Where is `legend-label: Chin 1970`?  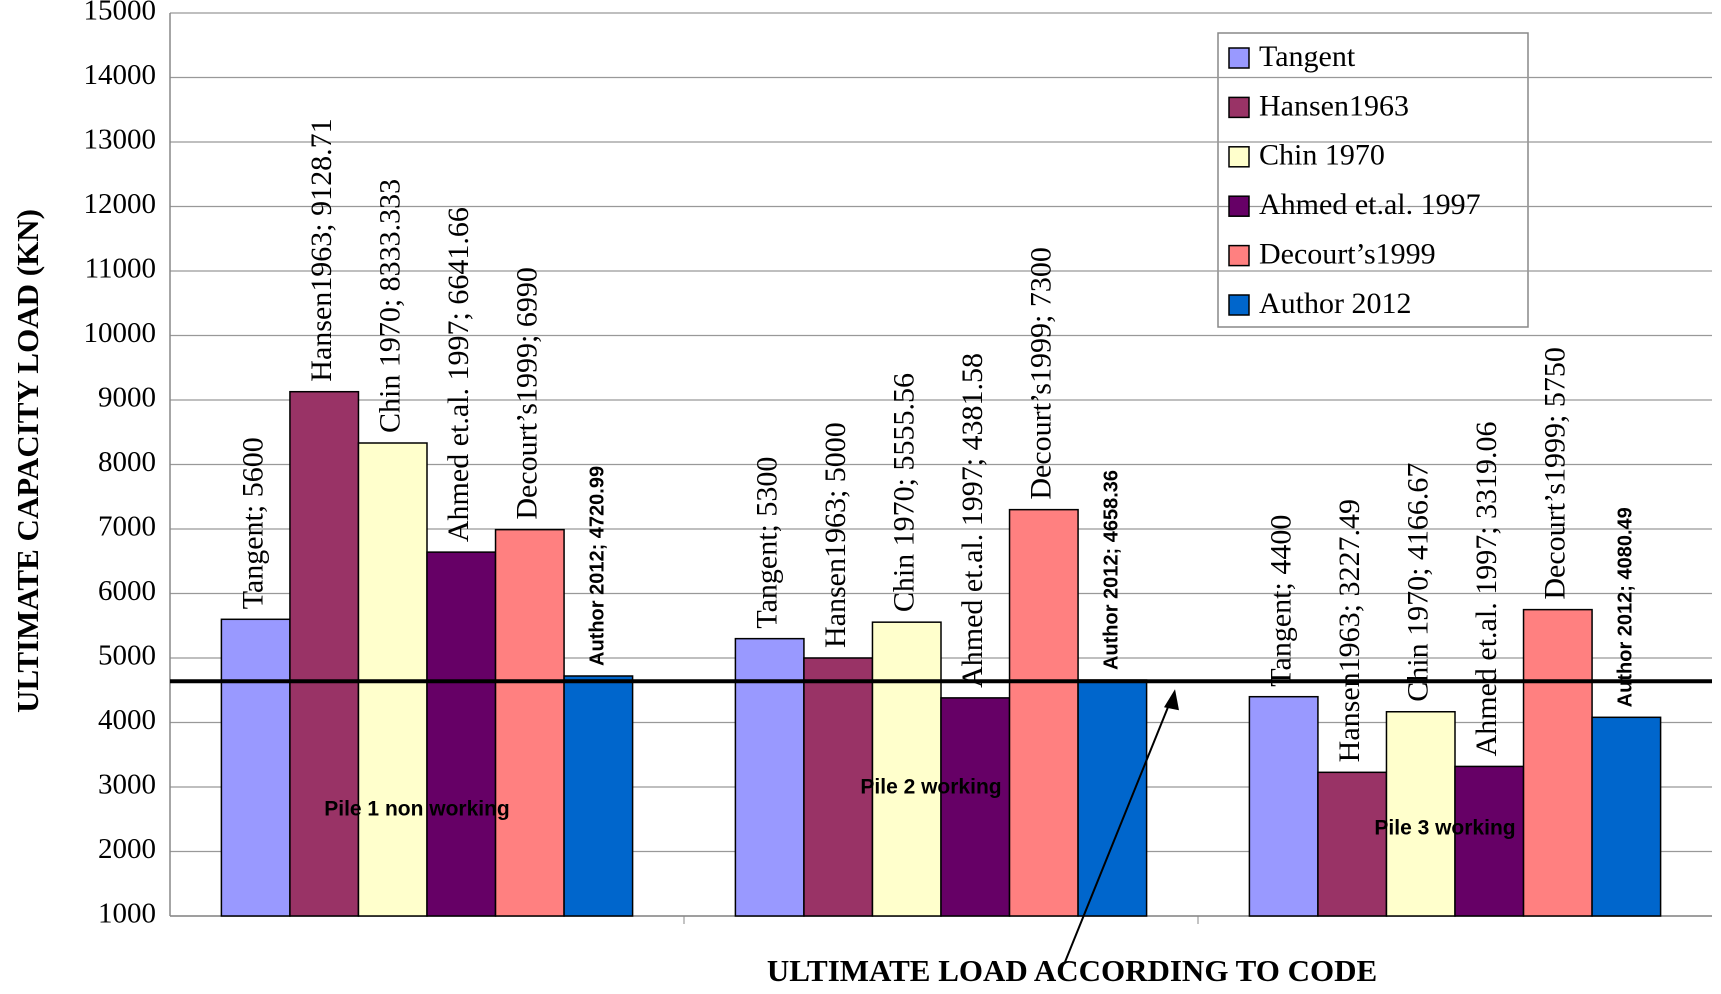
legend-label: Chin 1970 is located at coordinates (1322, 155).